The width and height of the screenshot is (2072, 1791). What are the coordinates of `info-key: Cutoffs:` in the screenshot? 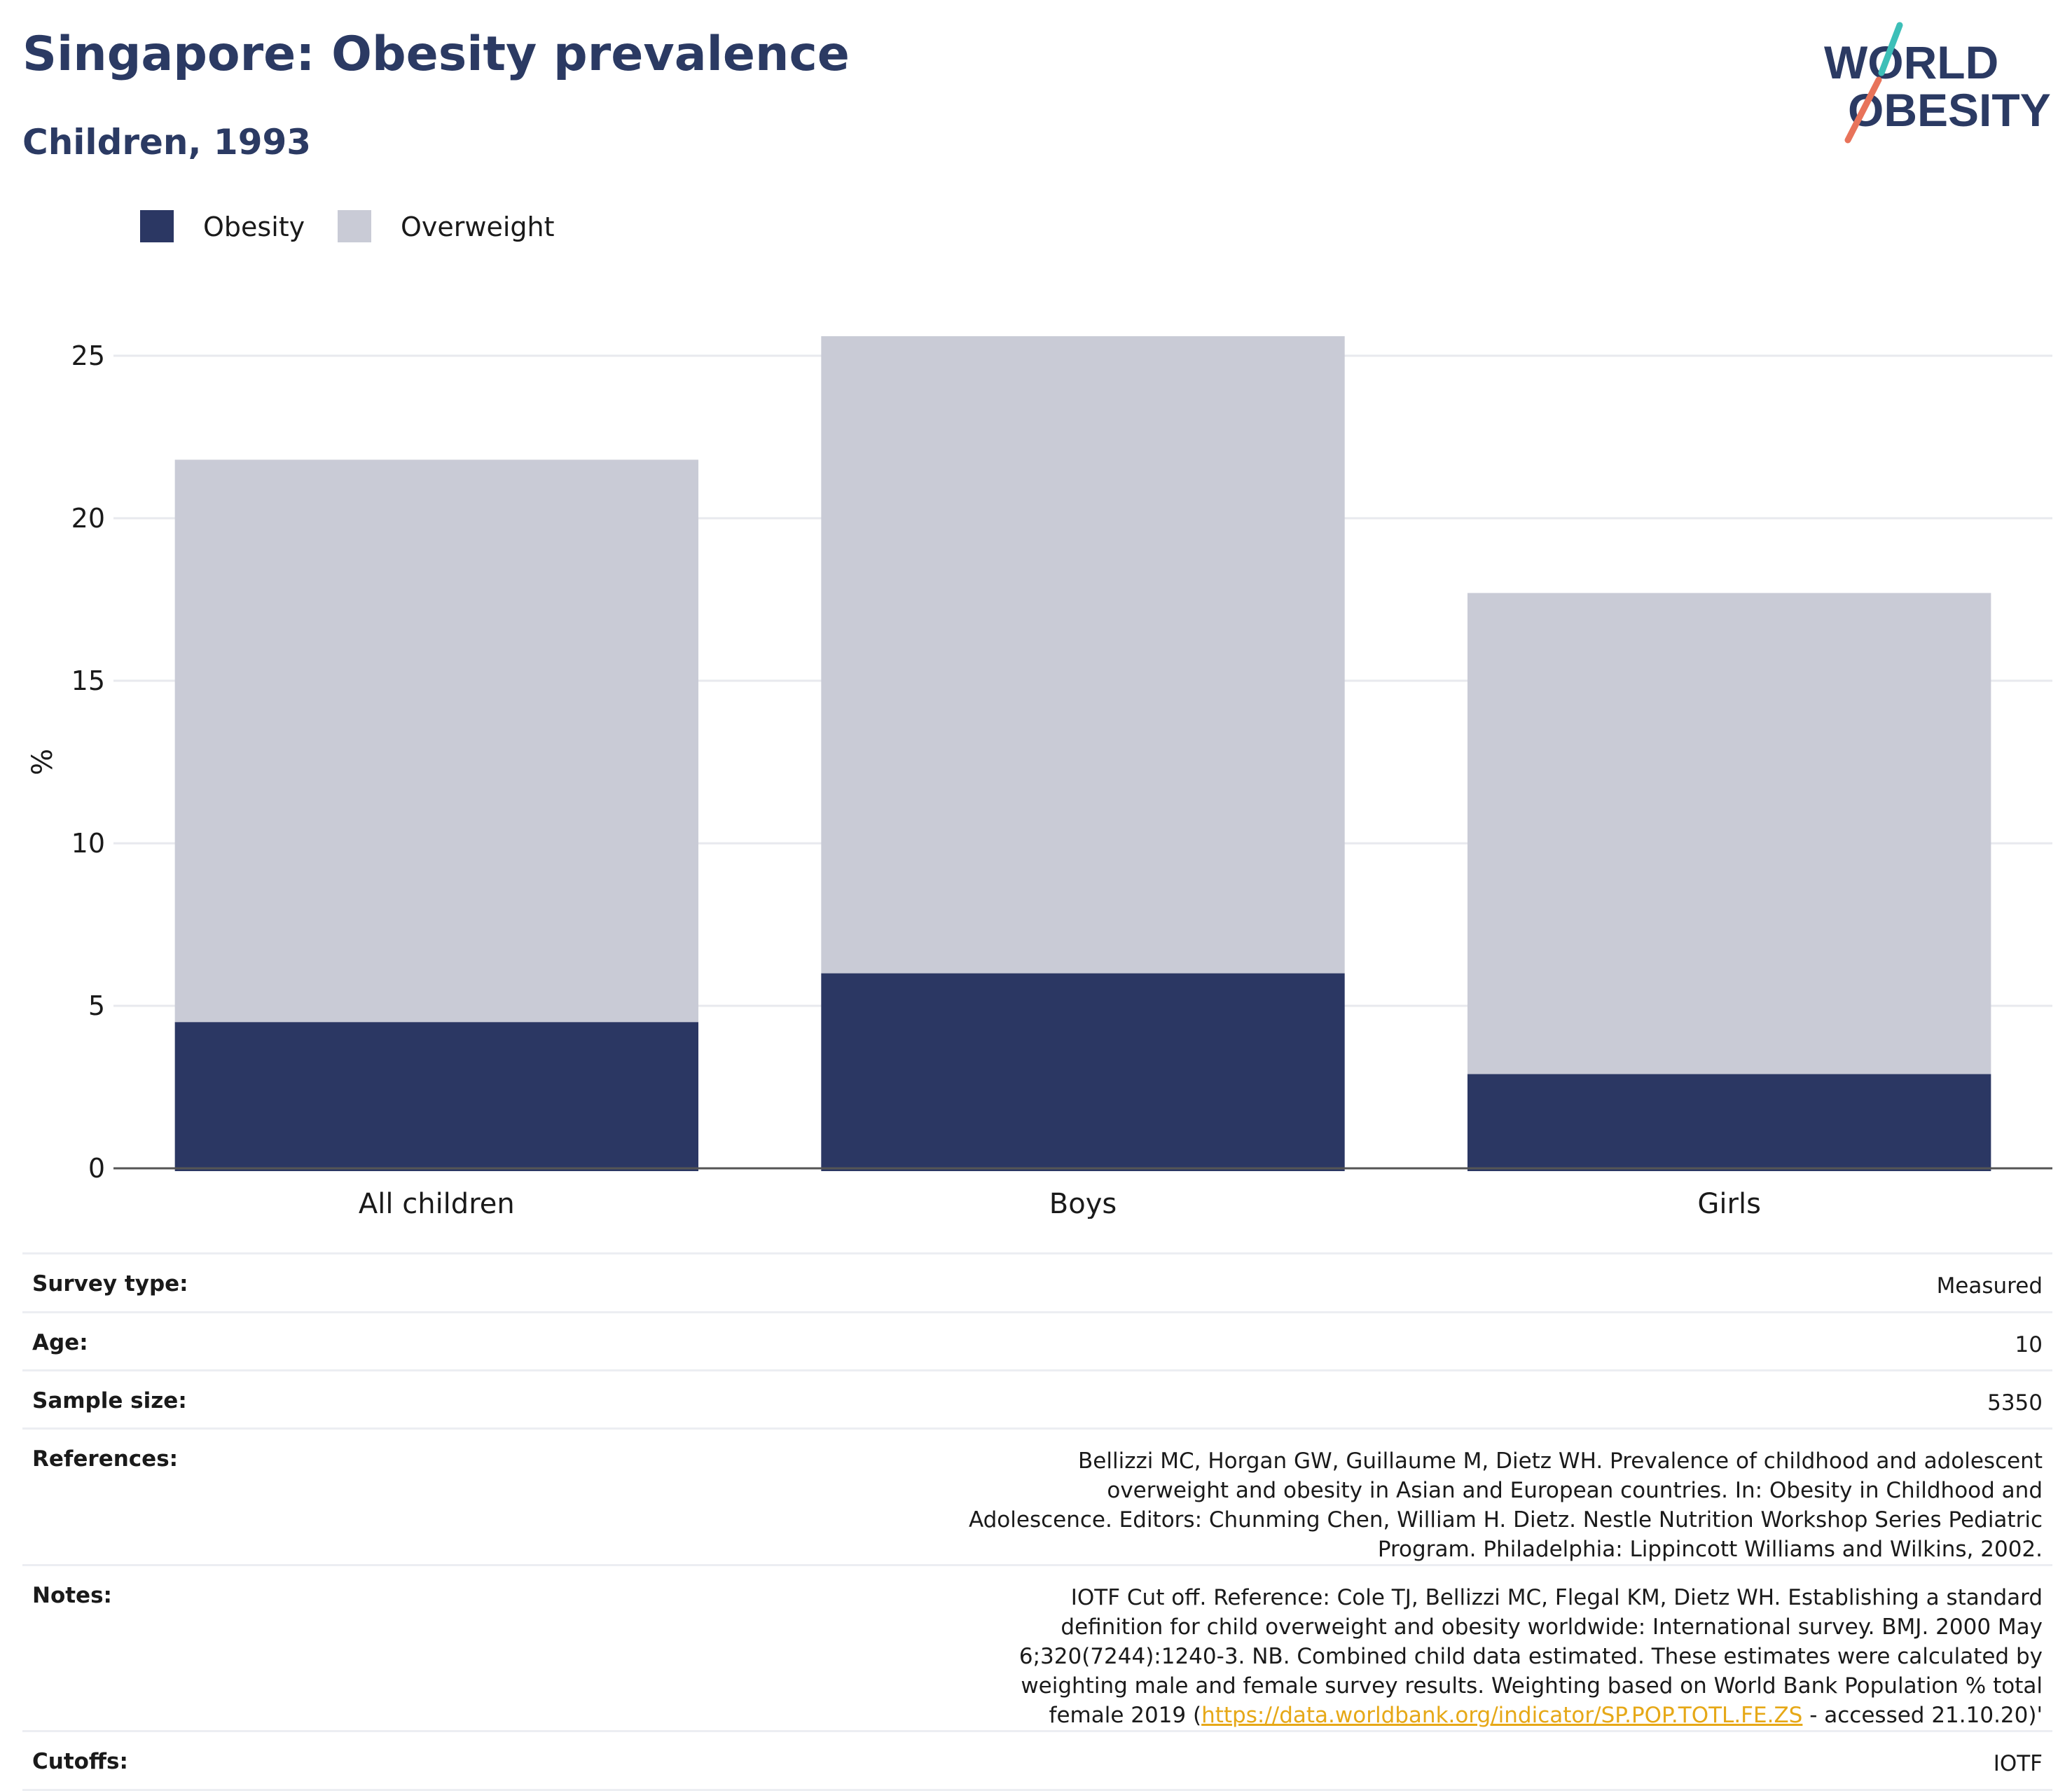 It's located at (228, 1761).